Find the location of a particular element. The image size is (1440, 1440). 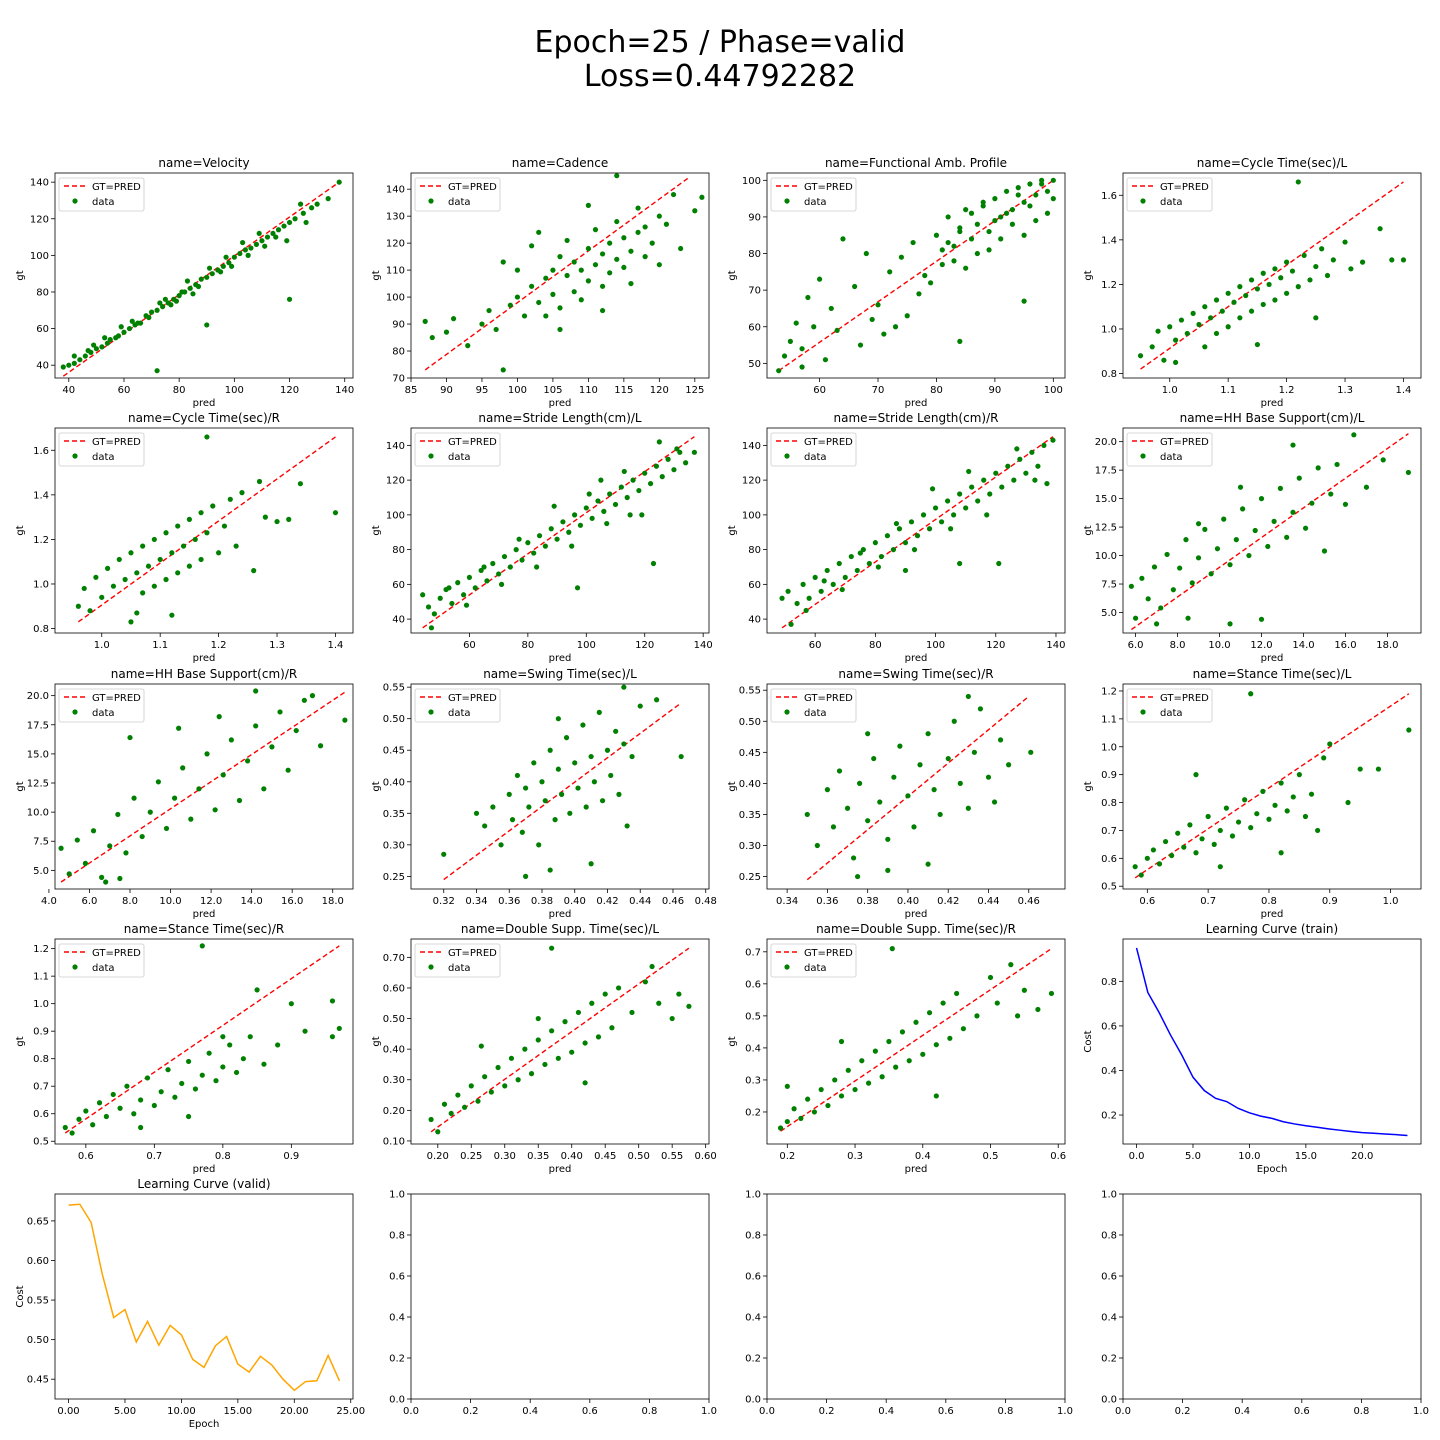

y-tick-label: 0.50 is located at coordinates (394, 1019).